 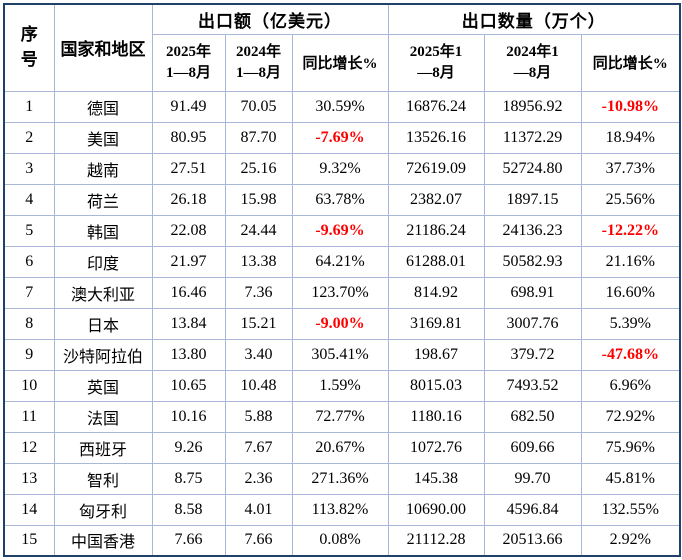 What do you see at coordinates (258, 509) in the screenshot?
I see `value-cell: 4.01` at bounding box center [258, 509].